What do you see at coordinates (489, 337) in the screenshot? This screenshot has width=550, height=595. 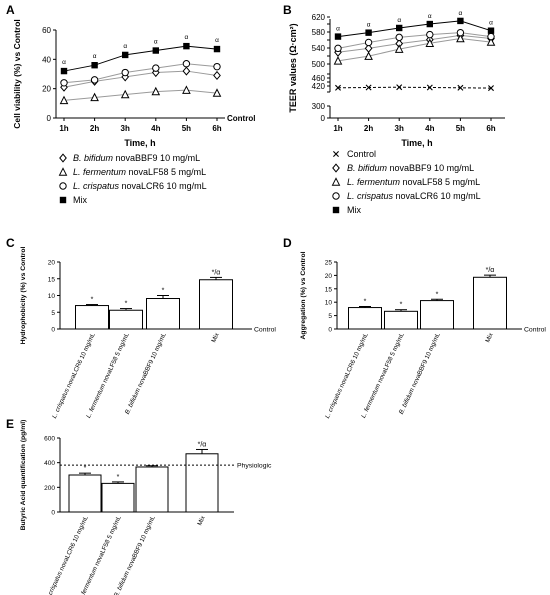 I see `x-tick-label: Mix` at bounding box center [489, 337].